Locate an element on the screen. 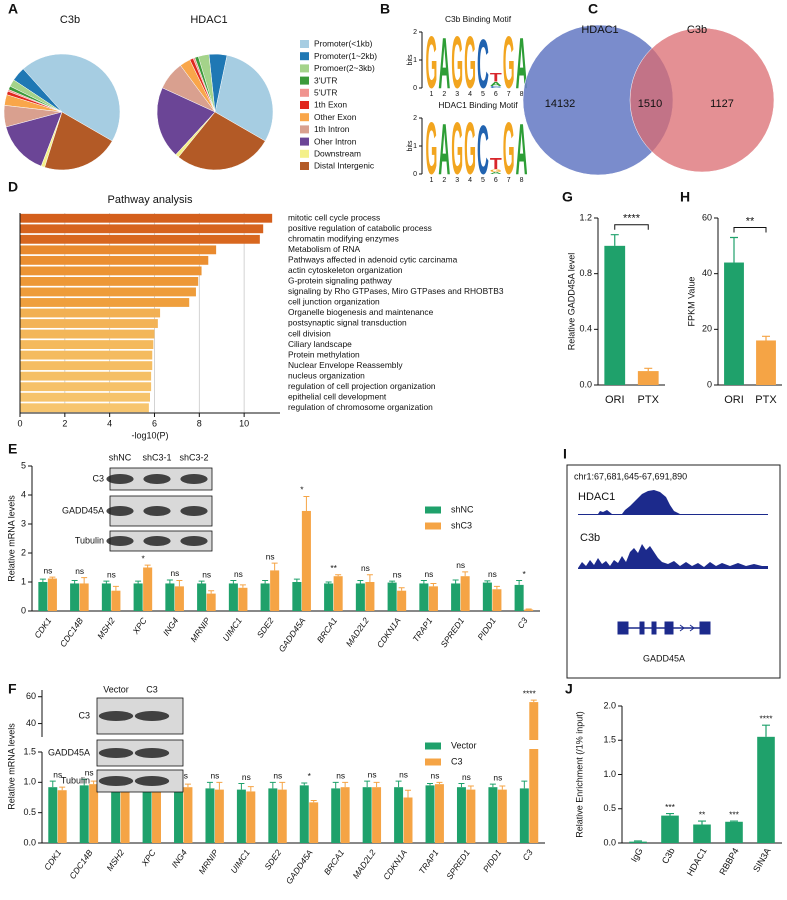  y-tick-label: 5 is located at coordinates (23, 465).